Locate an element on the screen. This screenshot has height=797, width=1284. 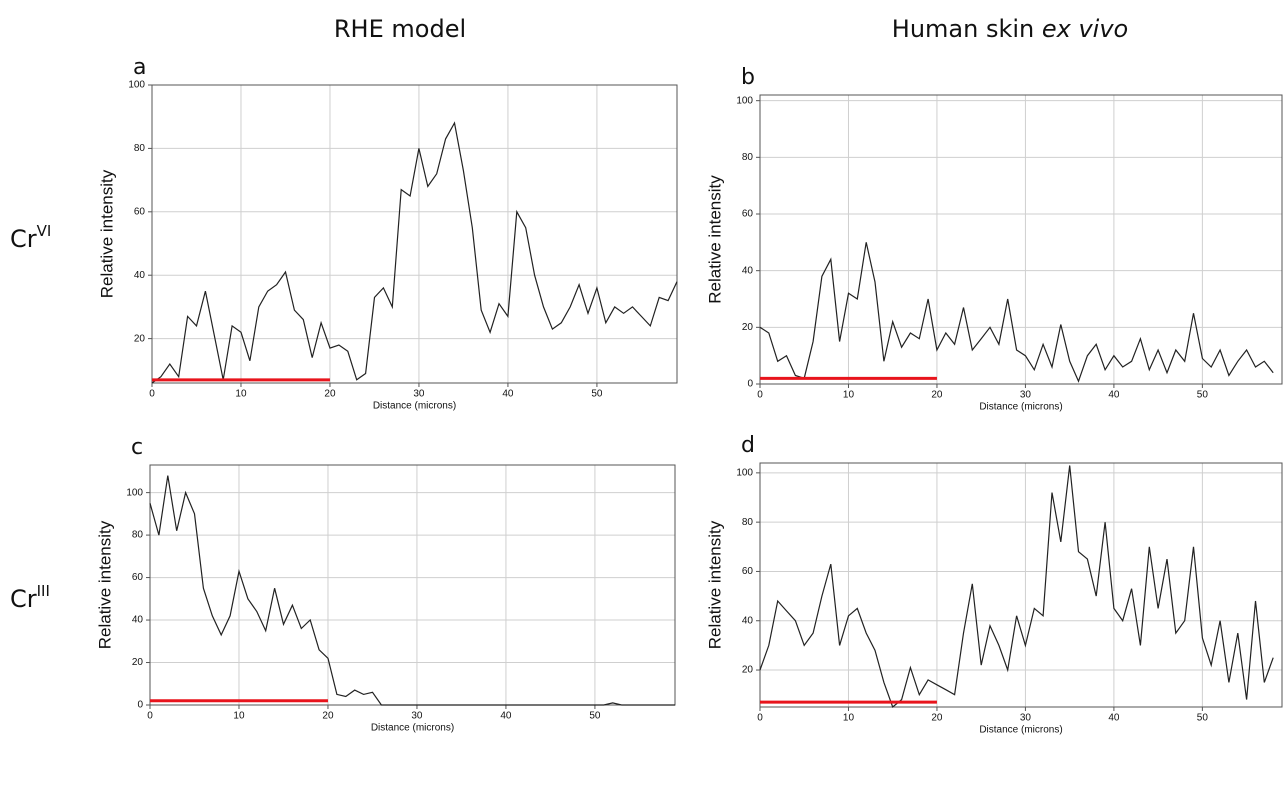
panel-letter: c is located at coordinates (137, 447).